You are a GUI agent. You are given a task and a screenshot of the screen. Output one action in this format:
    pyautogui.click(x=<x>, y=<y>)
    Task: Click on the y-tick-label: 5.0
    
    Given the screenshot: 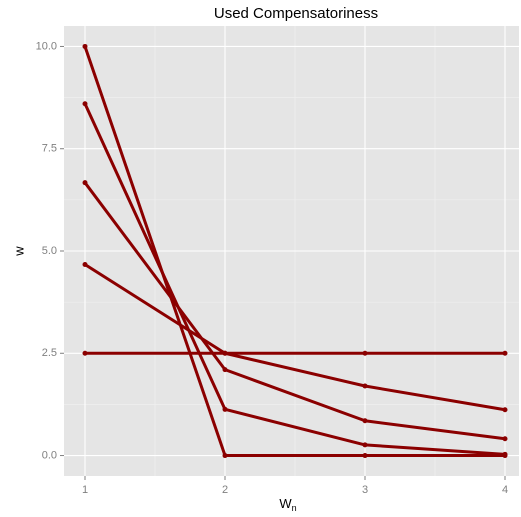 What is the action you would take?
    pyautogui.click(x=49, y=251)
    